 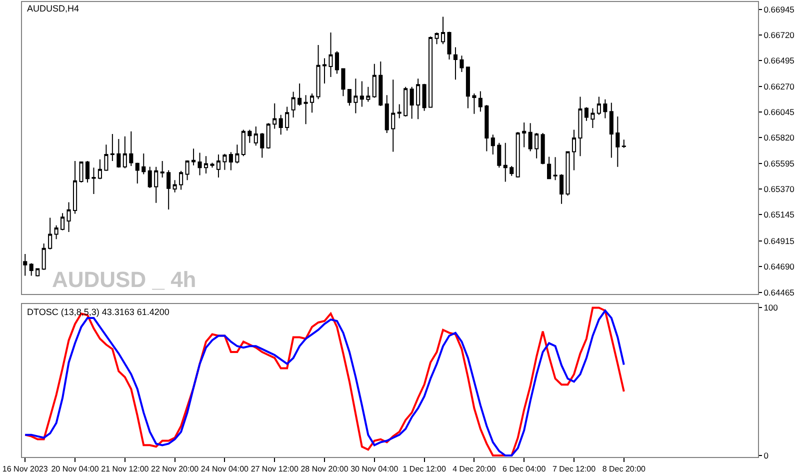 What do you see at coordinates (779, 35) in the screenshot?
I see `y-tick-label: 0.66720` at bounding box center [779, 35].